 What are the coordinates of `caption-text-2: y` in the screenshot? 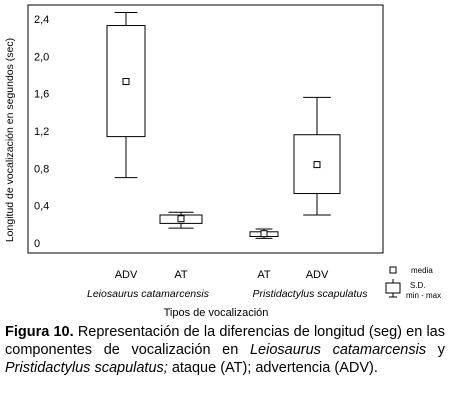 It's located at (435, 350).